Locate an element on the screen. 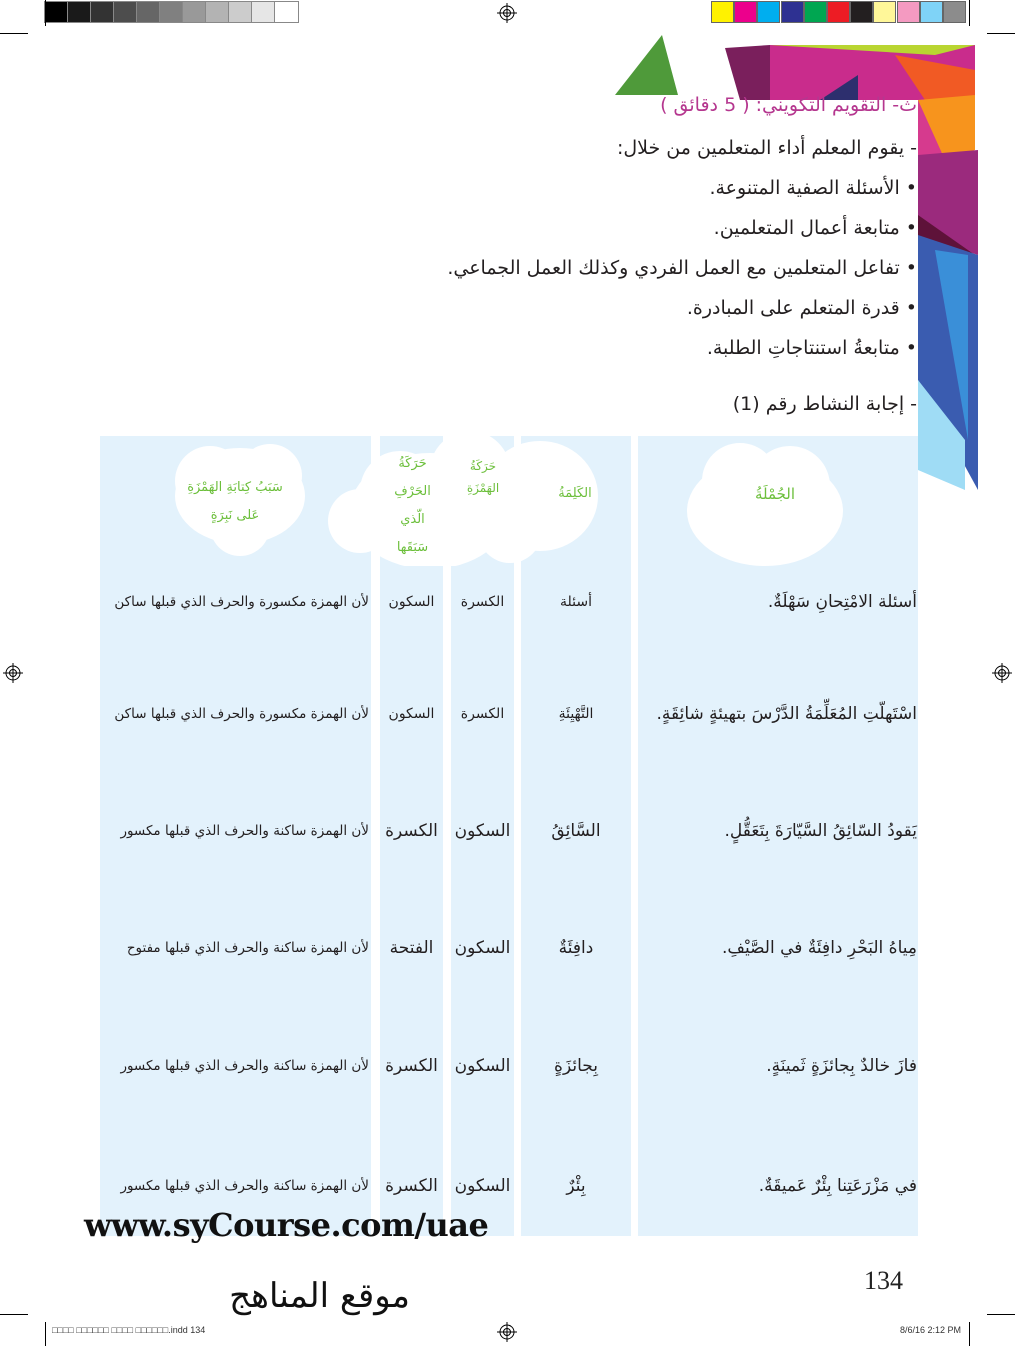 This screenshot has height=1346, width=1015. word-cell: التَّهْيِئَةِ is located at coordinates (576, 714).